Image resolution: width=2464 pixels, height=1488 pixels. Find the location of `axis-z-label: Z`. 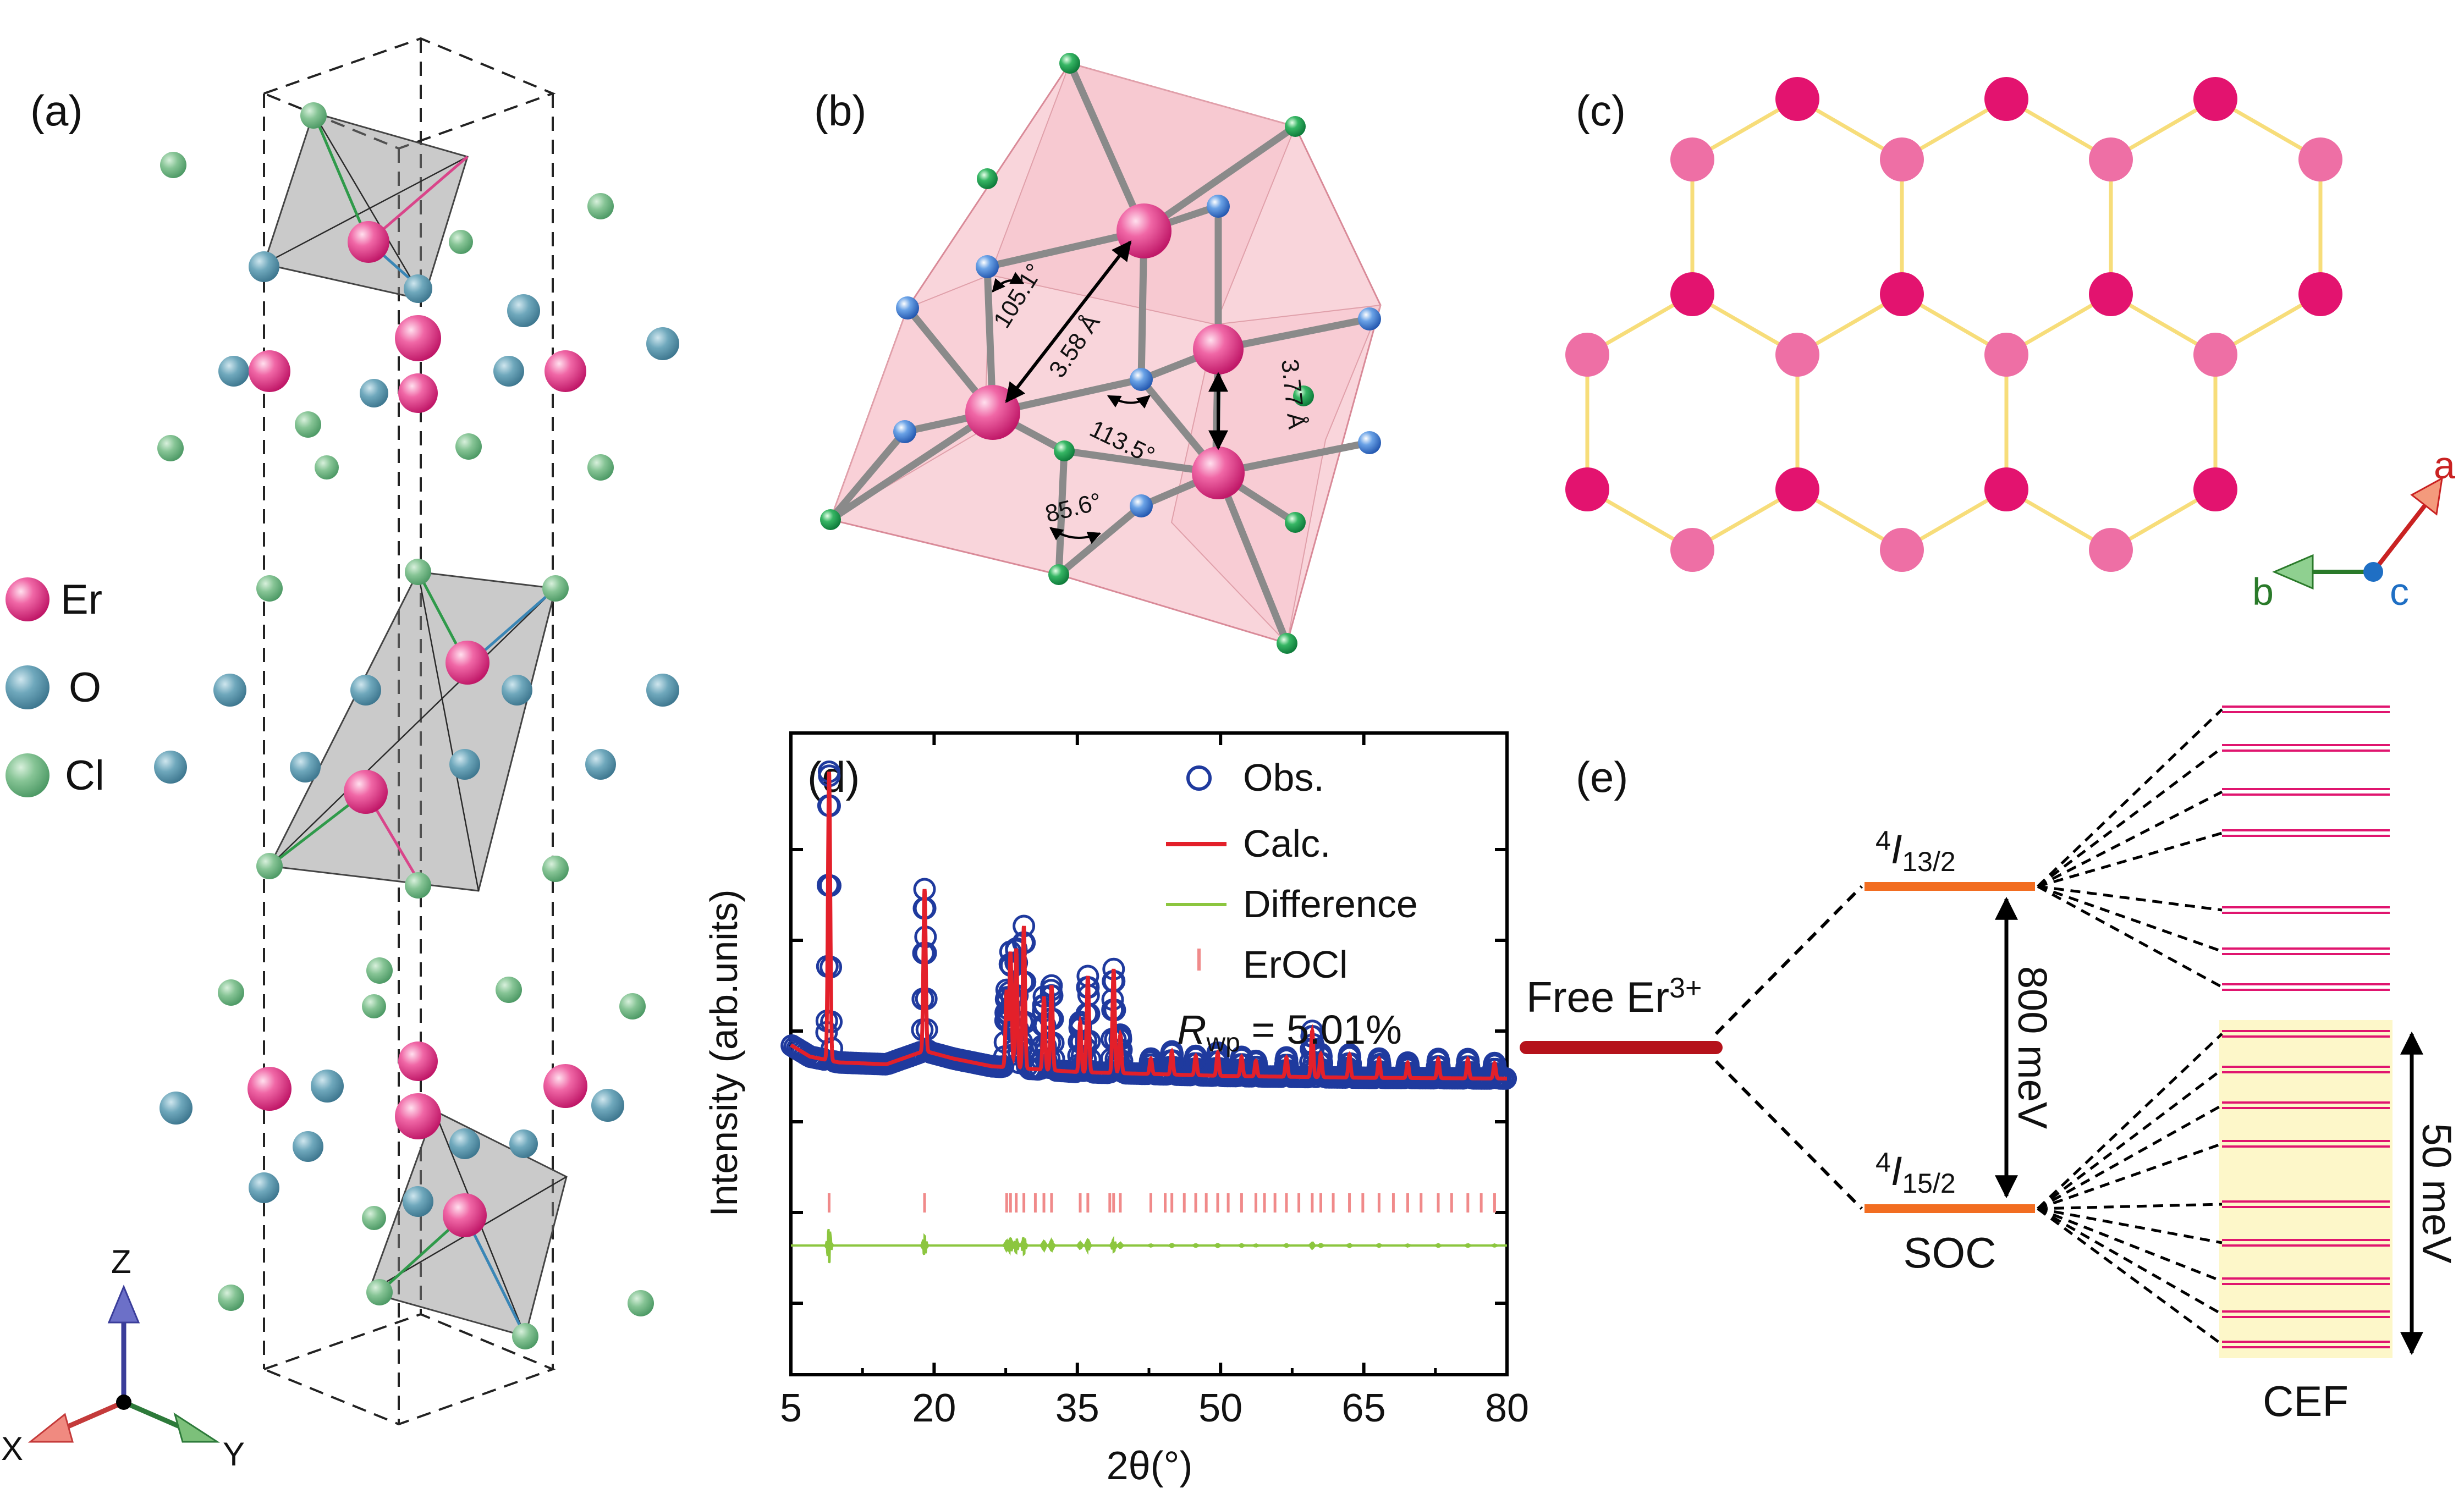

axis-z-label: Z is located at coordinates (121, 1261).